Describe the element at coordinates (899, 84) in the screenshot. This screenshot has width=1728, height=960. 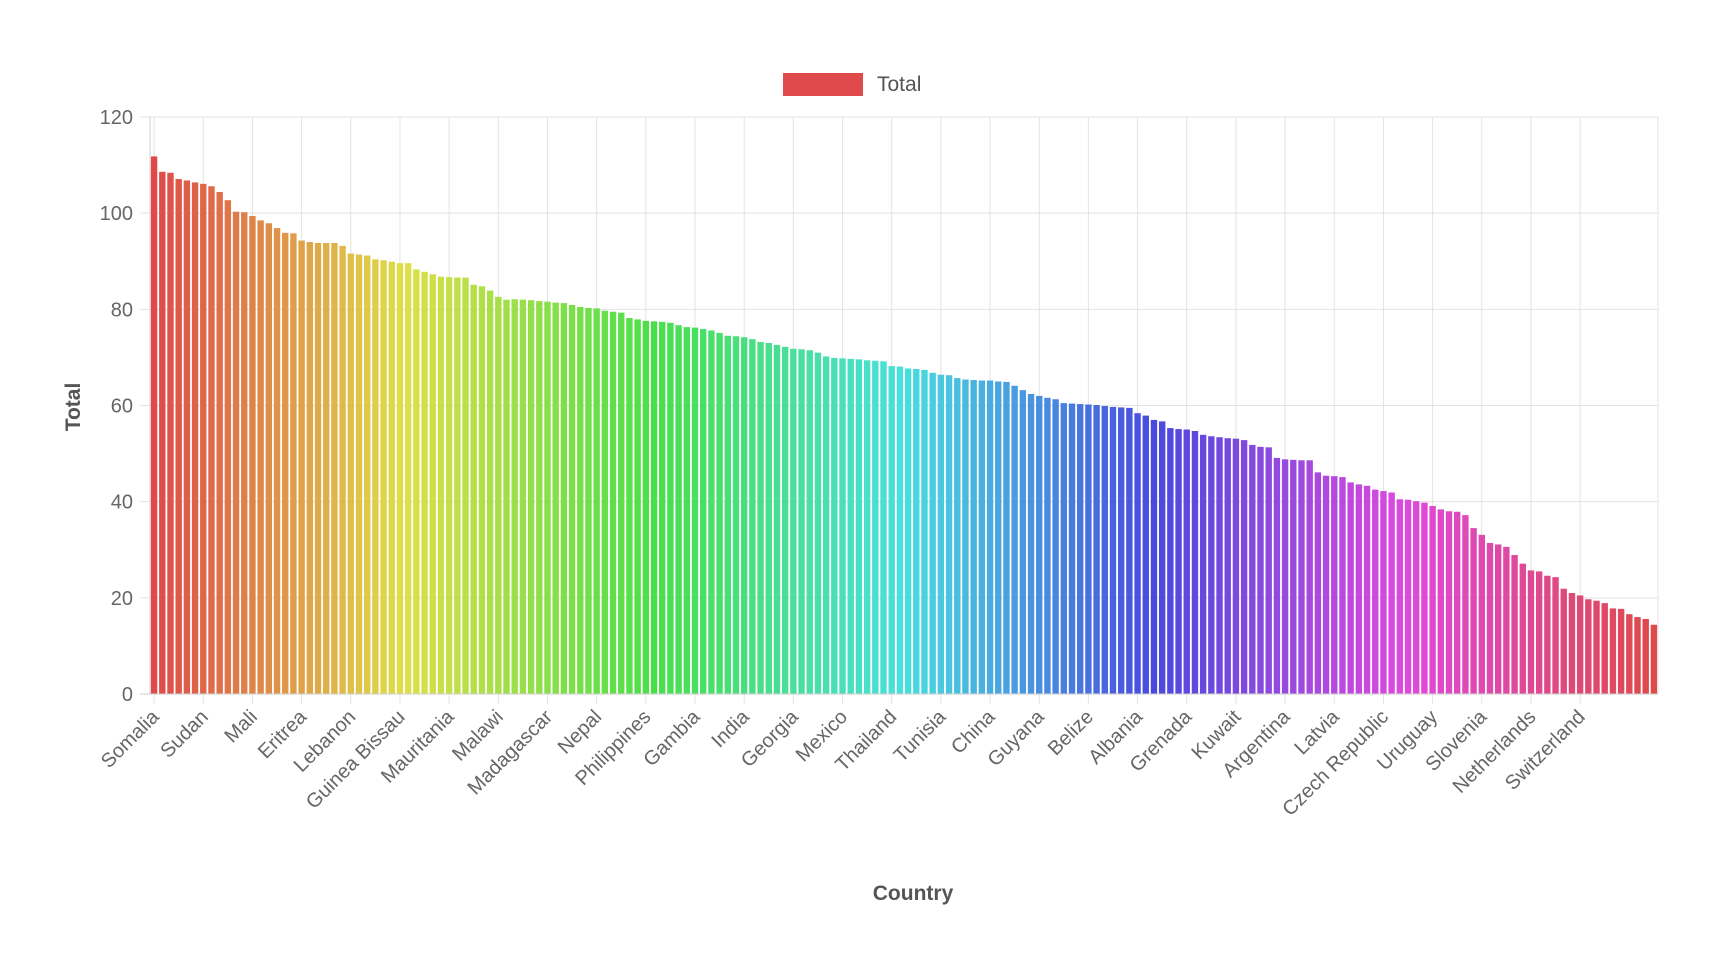
I see `legend-label: Total` at that location.